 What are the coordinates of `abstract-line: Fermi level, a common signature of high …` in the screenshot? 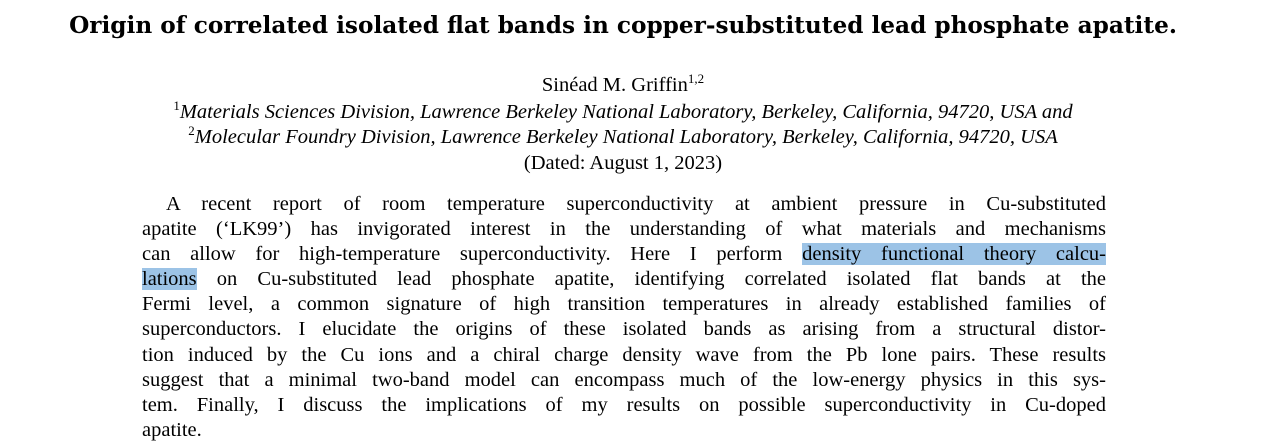 It's located at (624, 304).